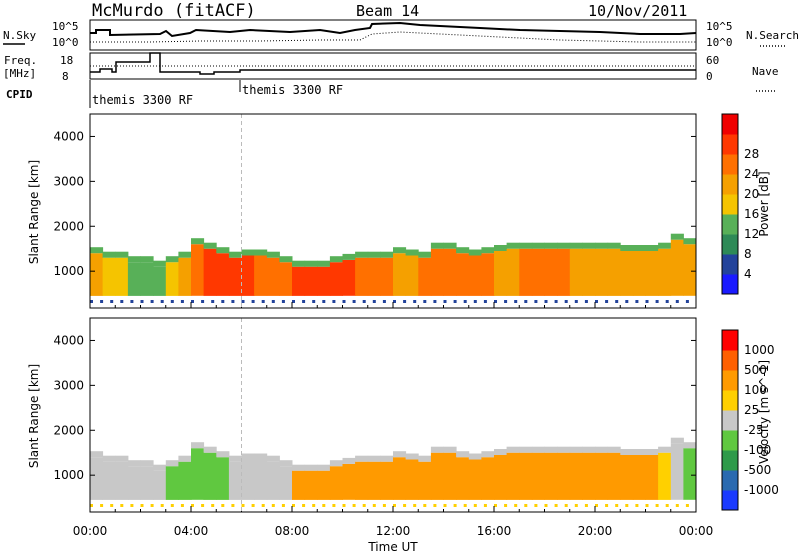 The height and width of the screenshot is (554, 800). I want to click on colorbar-tick-label: -500, so click(757, 470).